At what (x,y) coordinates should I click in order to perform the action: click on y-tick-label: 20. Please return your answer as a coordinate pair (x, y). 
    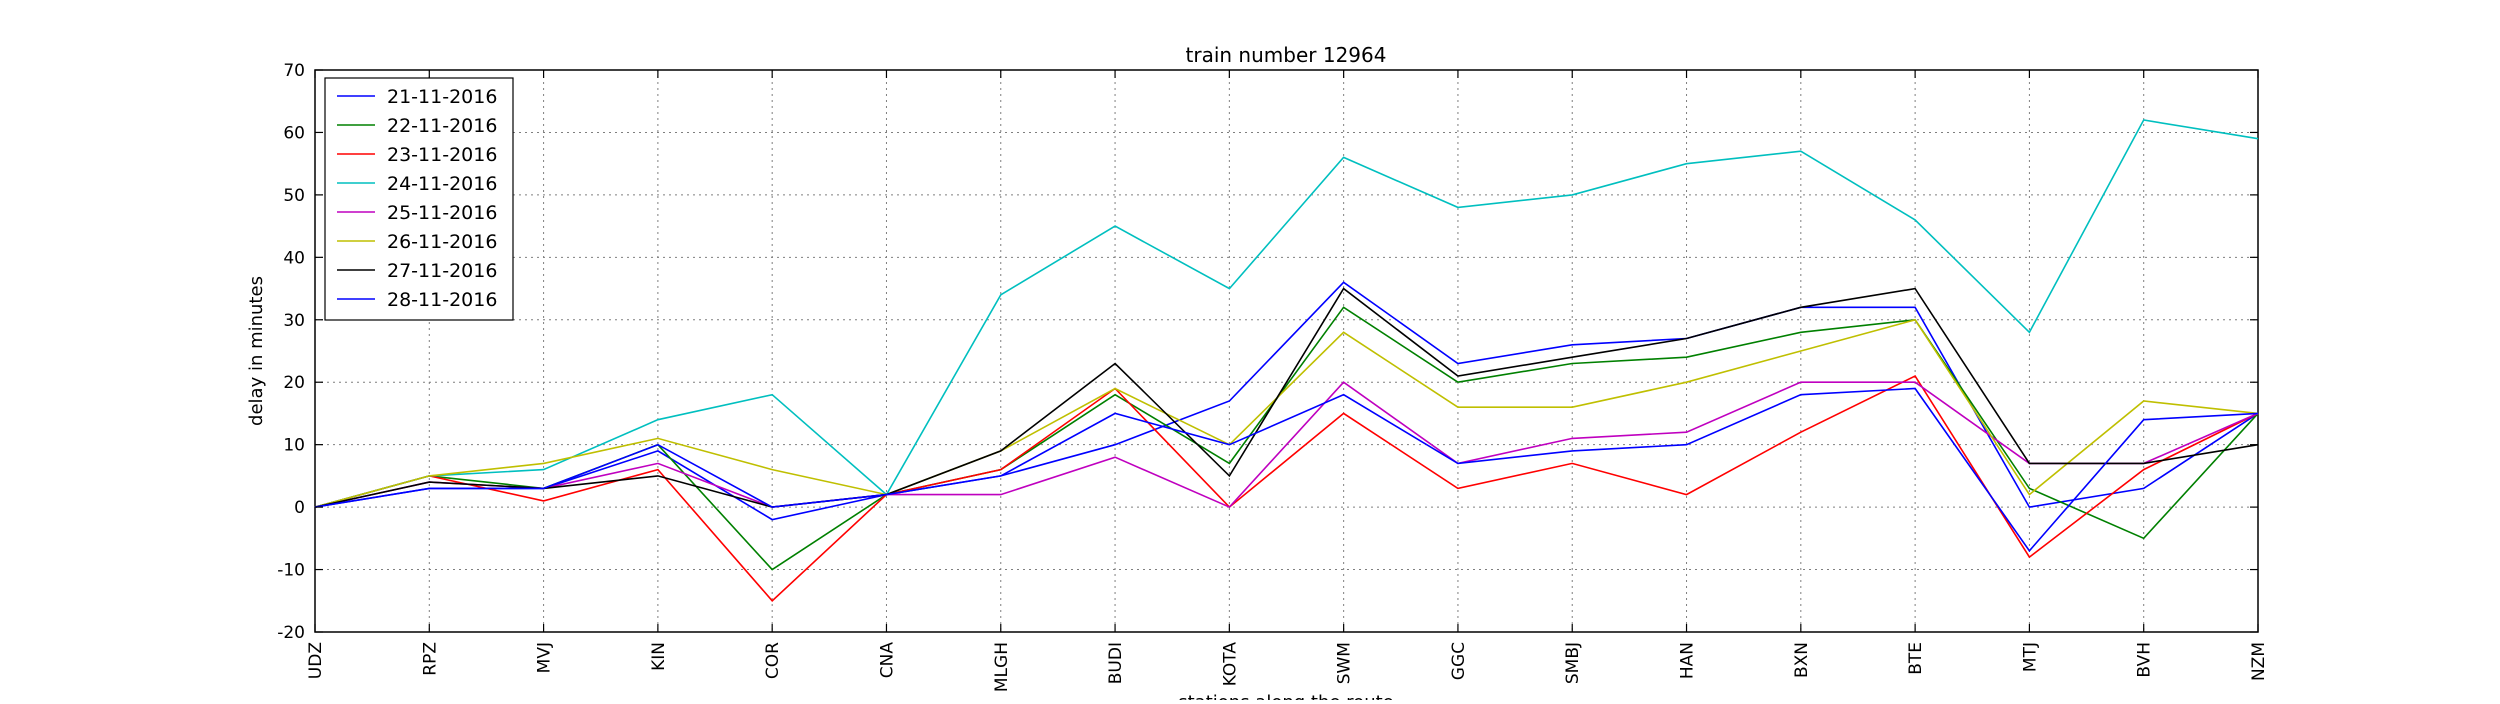
    Looking at the image, I should click on (294, 383).